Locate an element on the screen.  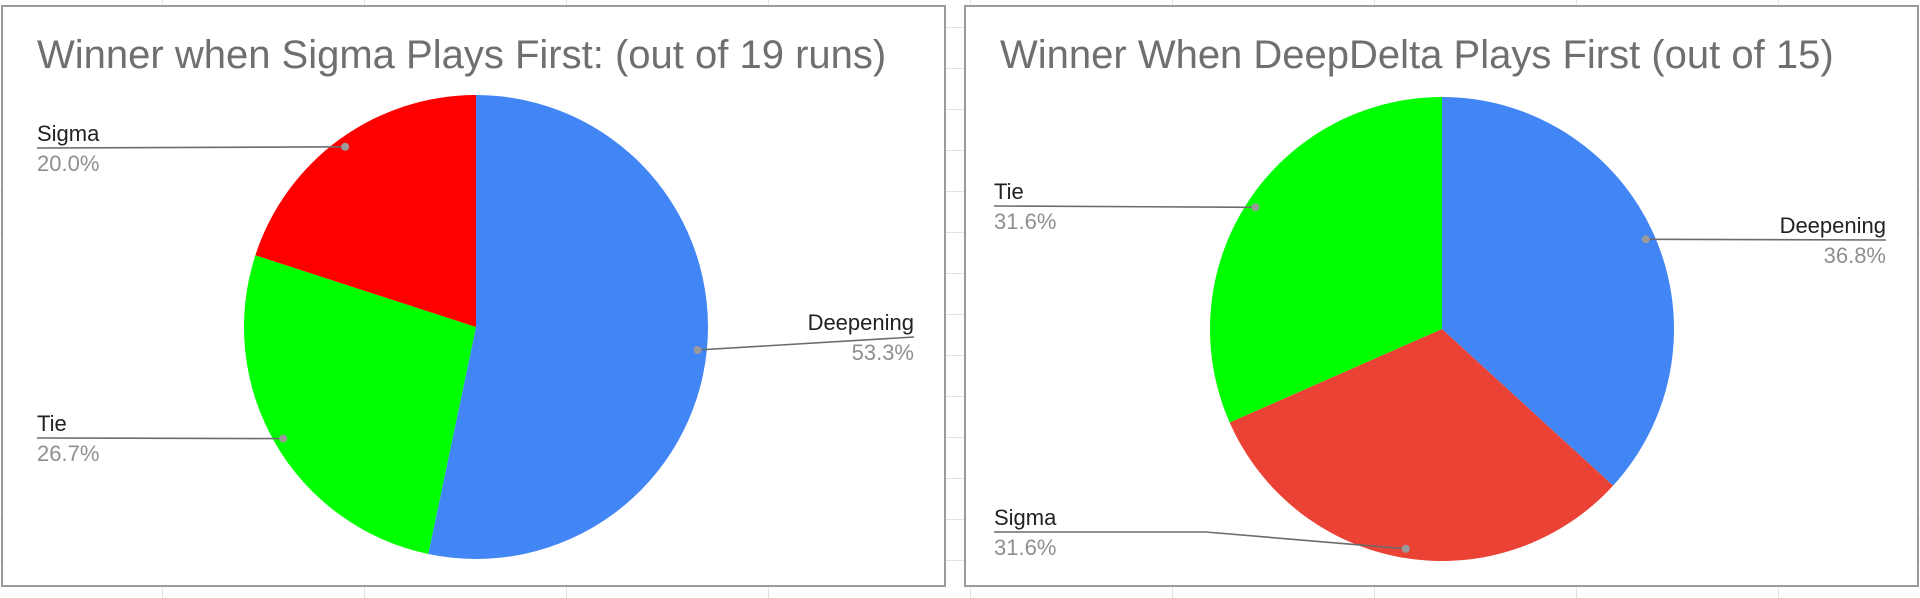
slice-value-sigma: 20.0% is located at coordinates (68, 163).